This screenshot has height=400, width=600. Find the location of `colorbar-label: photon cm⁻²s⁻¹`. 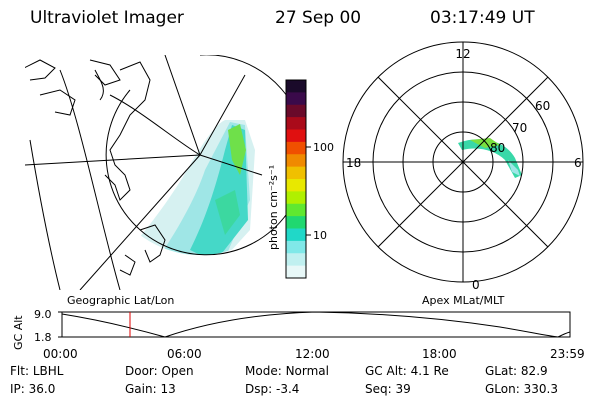

colorbar-label: photon cm⁻²s⁻¹ is located at coordinates (273, 207).